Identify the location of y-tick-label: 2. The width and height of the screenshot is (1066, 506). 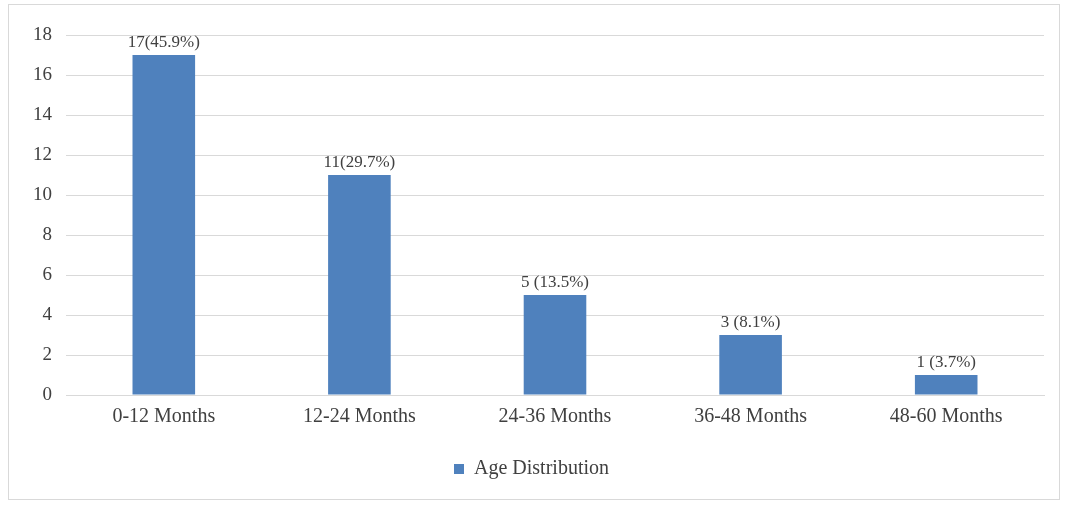
(47, 353).